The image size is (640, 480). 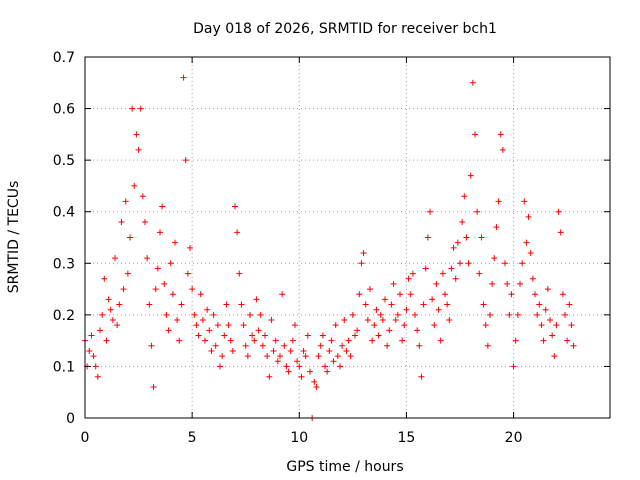 What do you see at coordinates (64, 238) in the screenshot?
I see `y-tick-labels: 0 0.1 0.2 0.3 0.4 0.5 0.6 0.7` at bounding box center [64, 238].